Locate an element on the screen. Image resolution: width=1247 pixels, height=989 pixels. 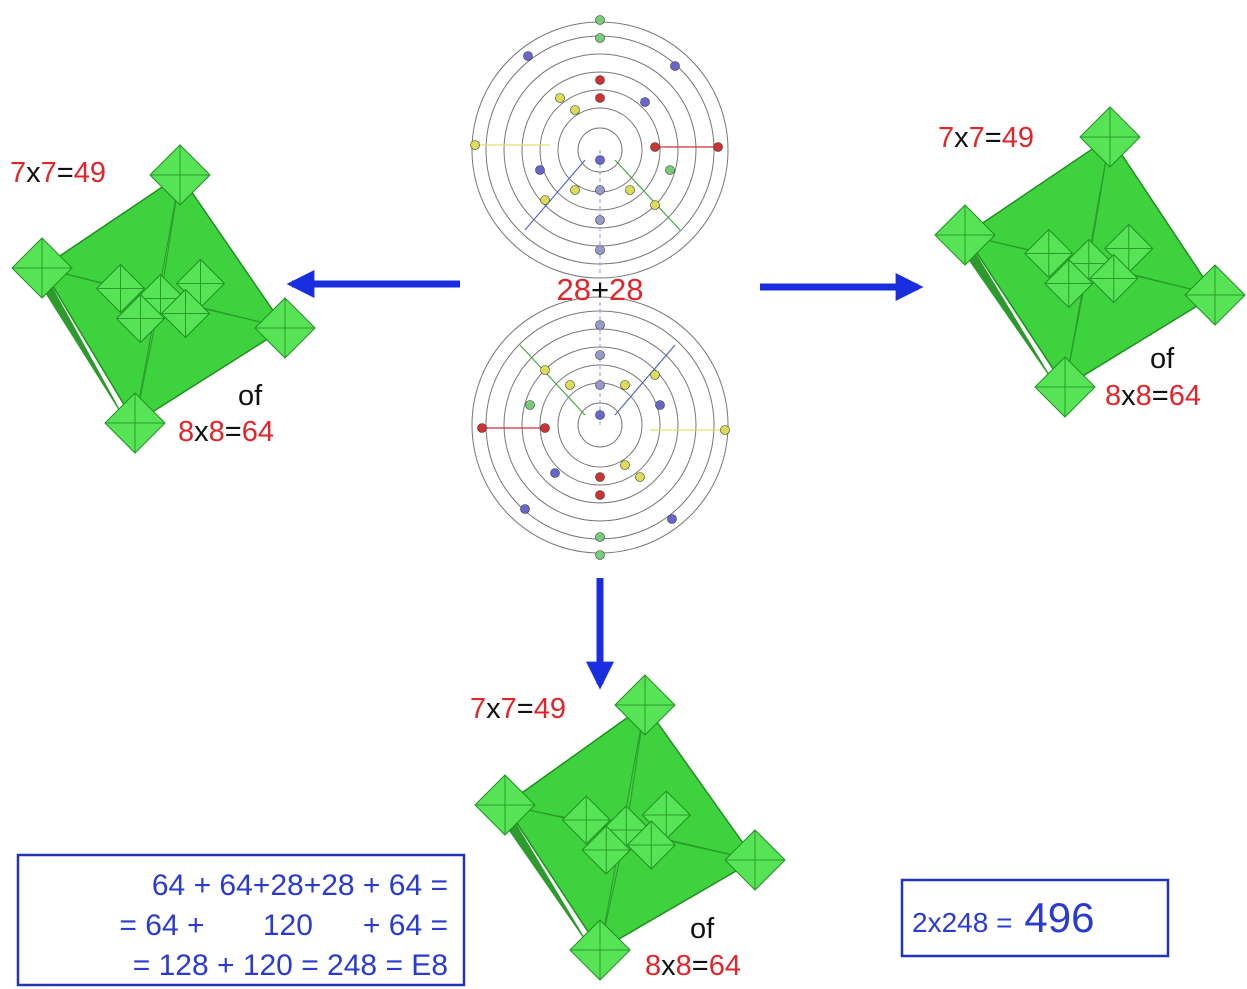
equation-box is located at coordinates (241, 920).